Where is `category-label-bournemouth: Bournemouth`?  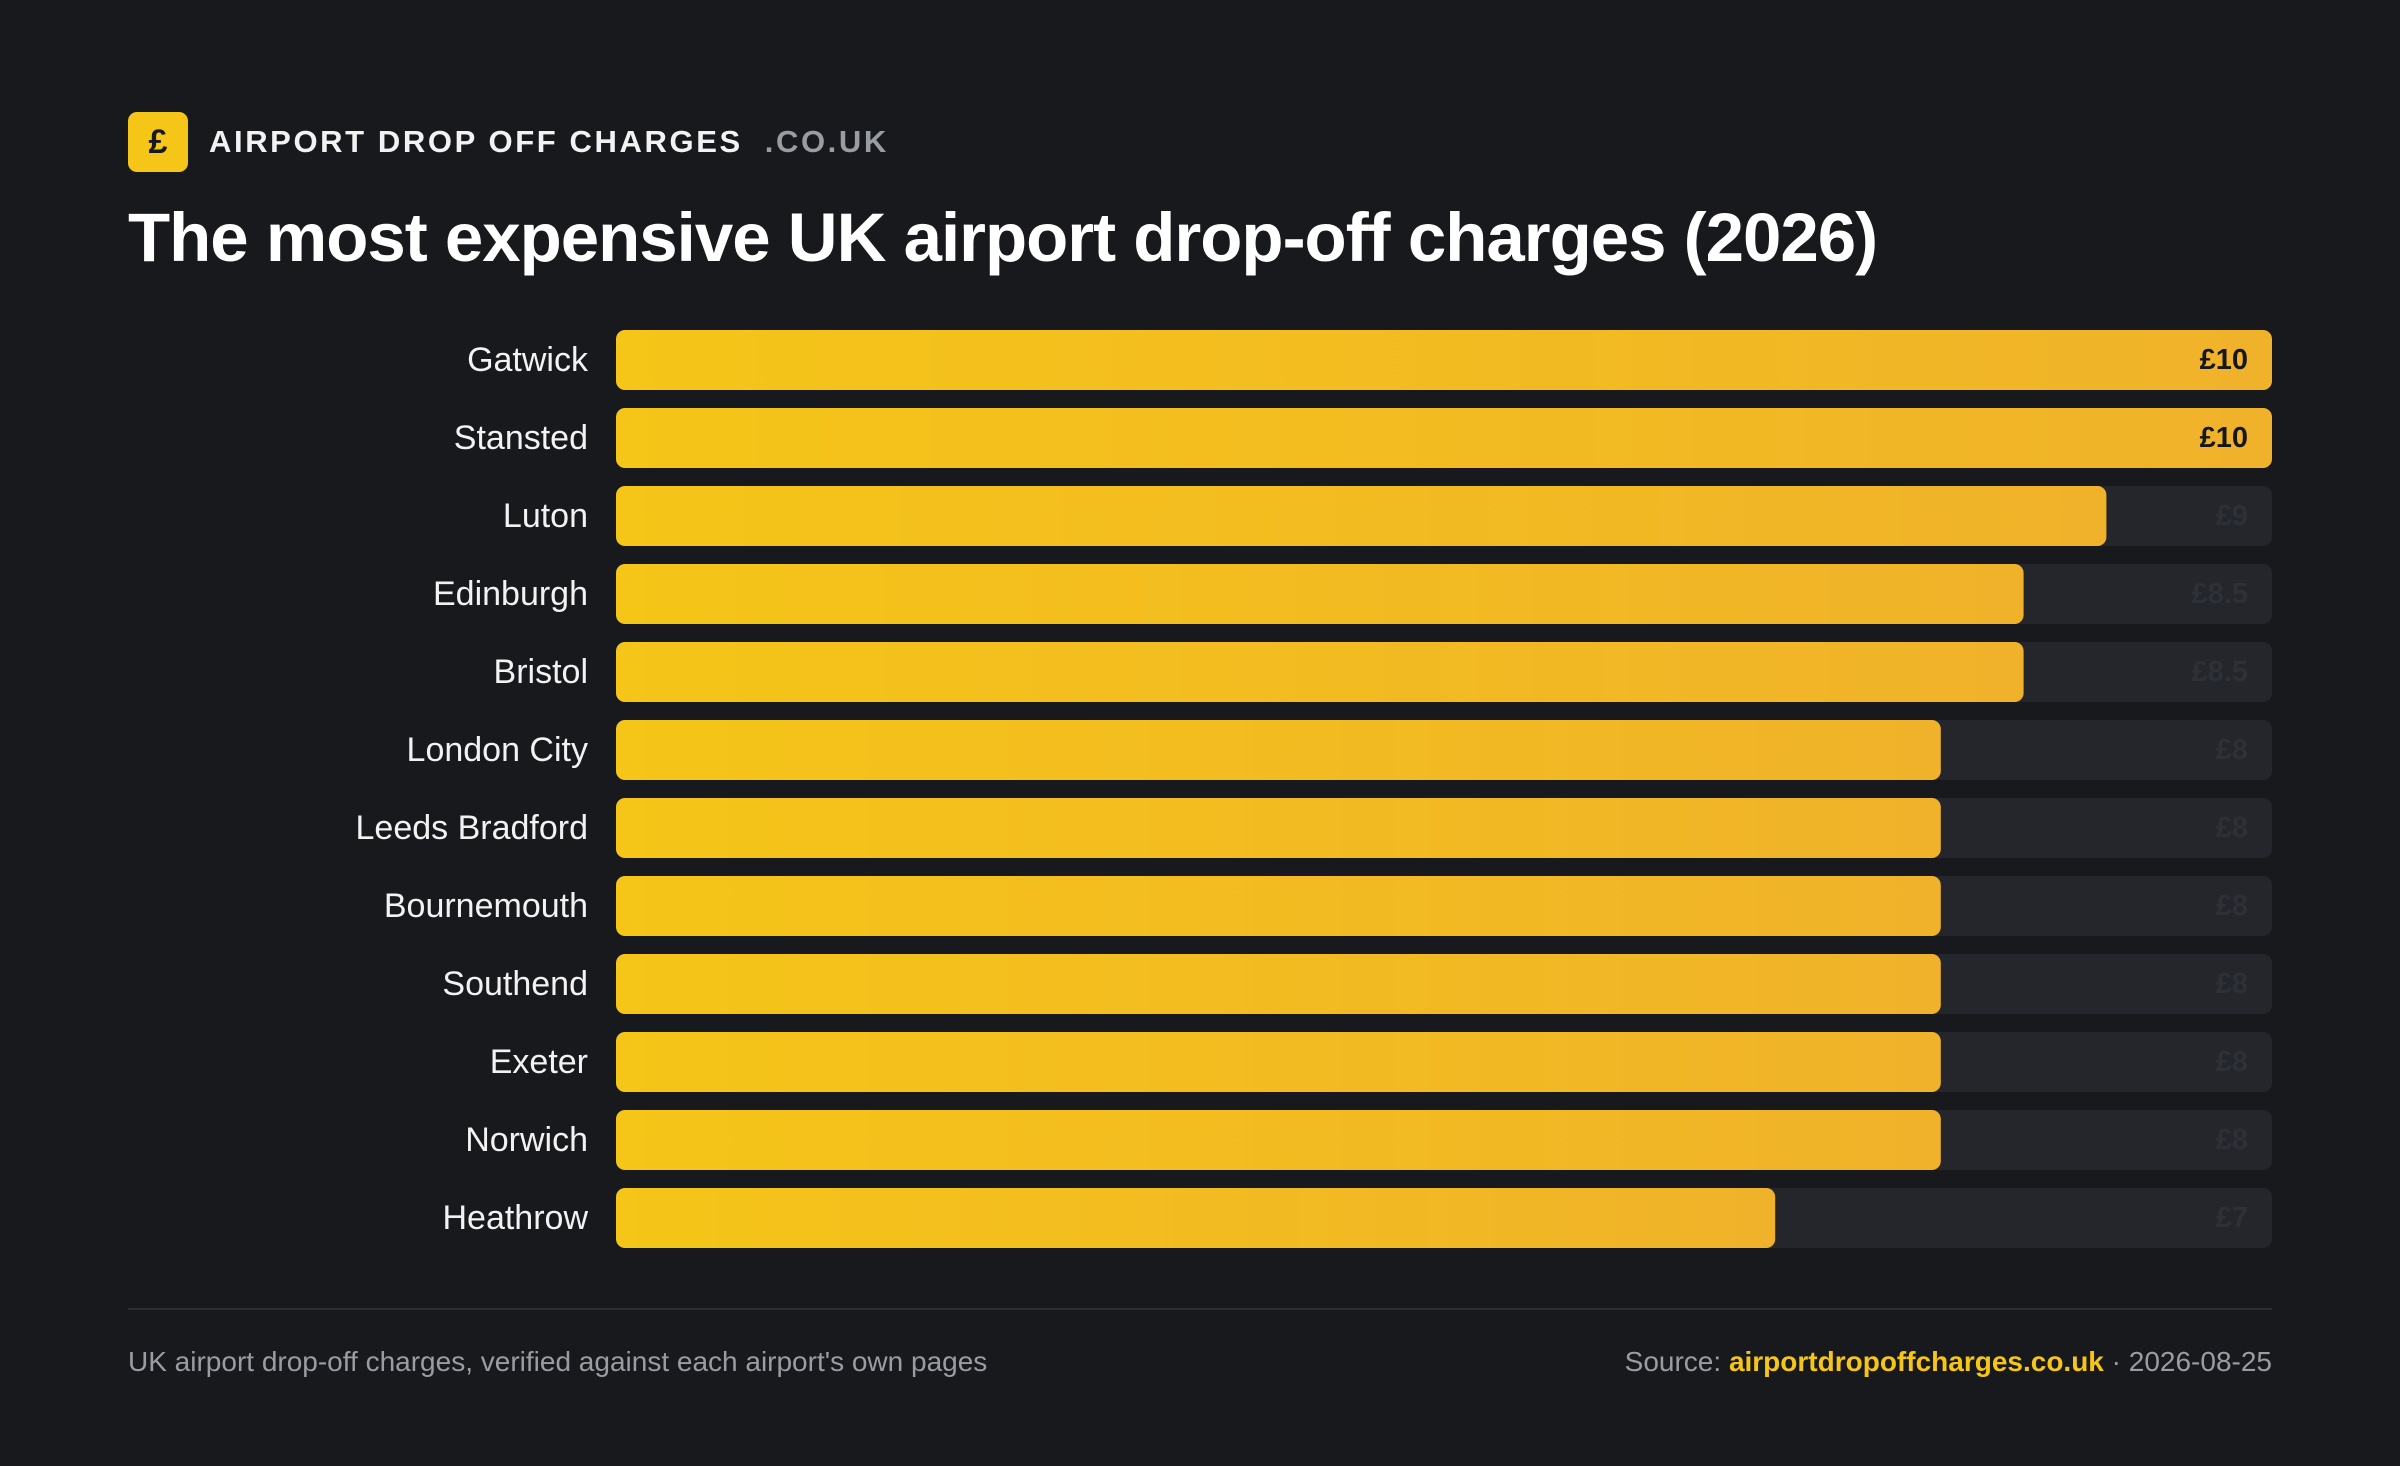 category-label-bournemouth: Bournemouth is located at coordinates (486, 906).